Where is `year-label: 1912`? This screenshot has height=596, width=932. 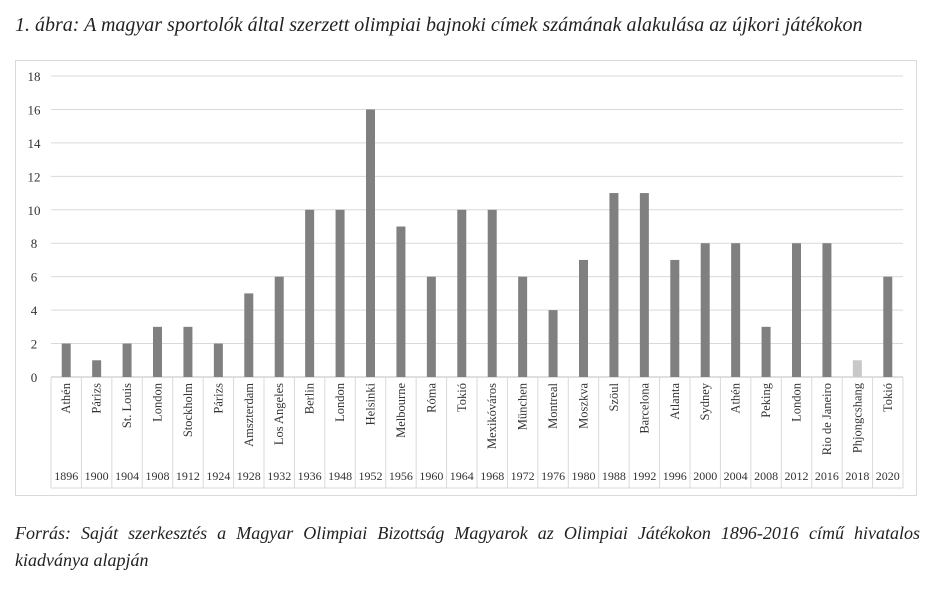
year-label: 1912 is located at coordinates (188, 476).